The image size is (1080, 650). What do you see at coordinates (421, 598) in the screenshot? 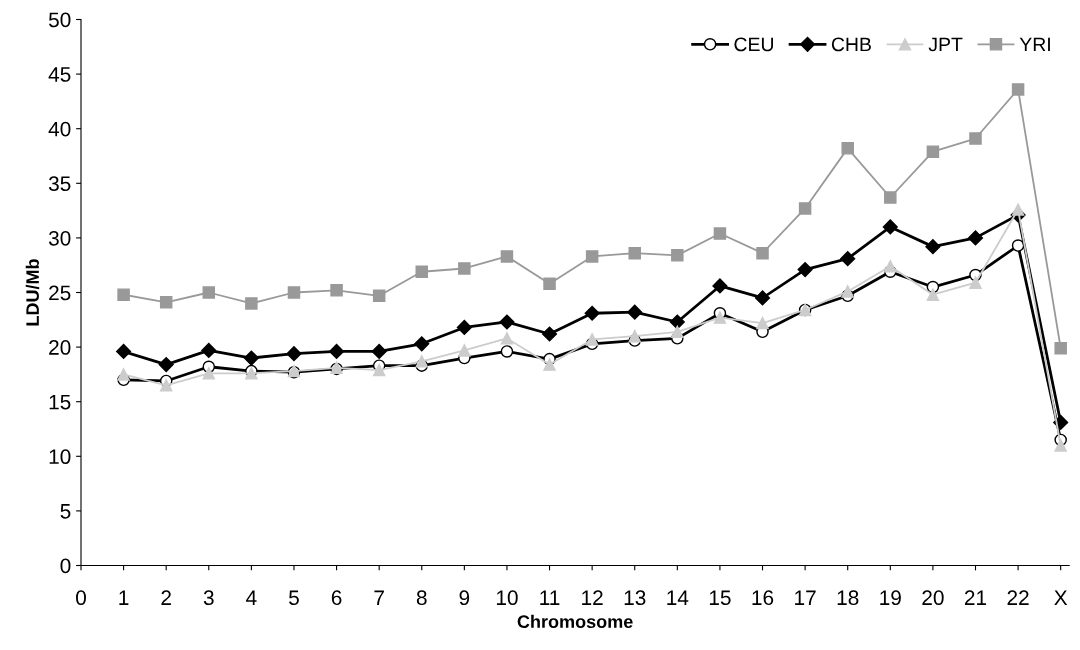
I see `x-tick-label: 8` at bounding box center [421, 598].